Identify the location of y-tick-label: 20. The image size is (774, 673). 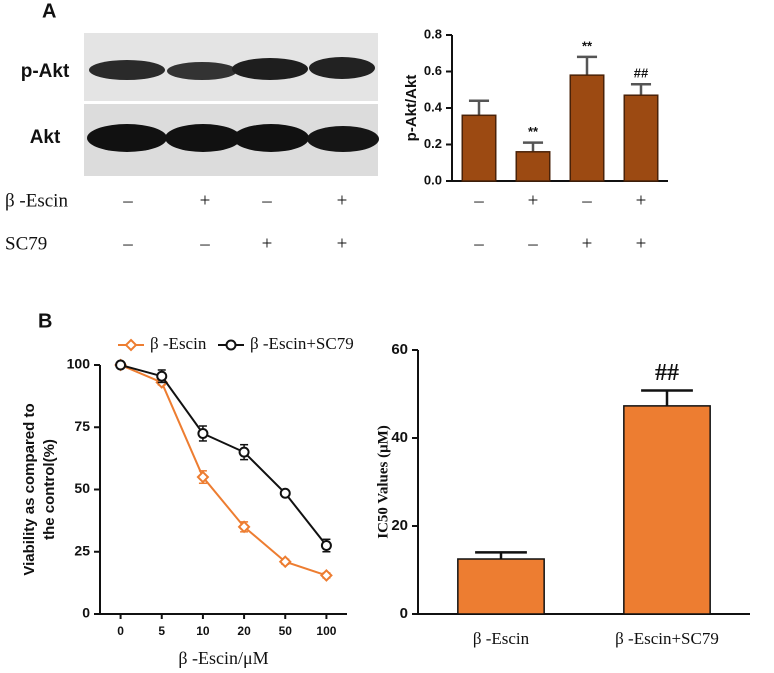
(399, 525).